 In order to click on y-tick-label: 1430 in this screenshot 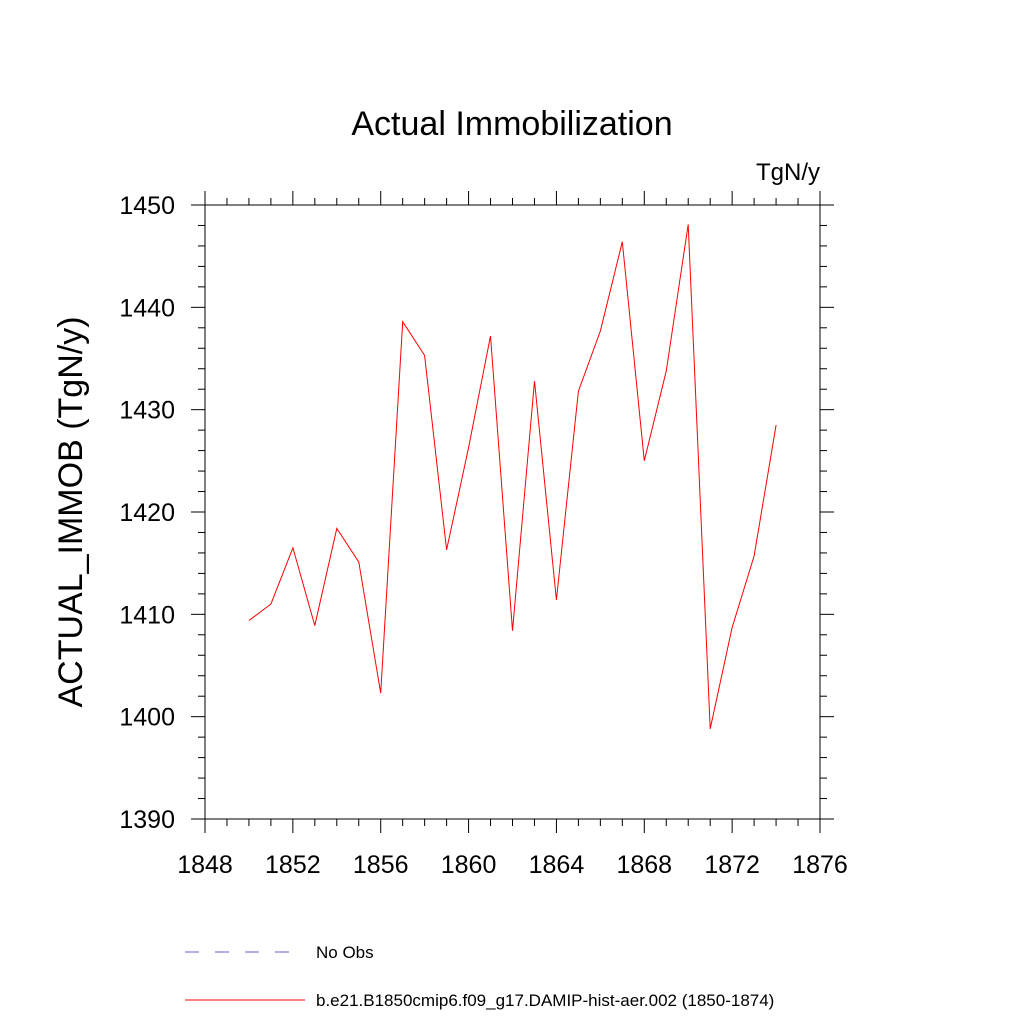, I will do `click(147, 411)`.